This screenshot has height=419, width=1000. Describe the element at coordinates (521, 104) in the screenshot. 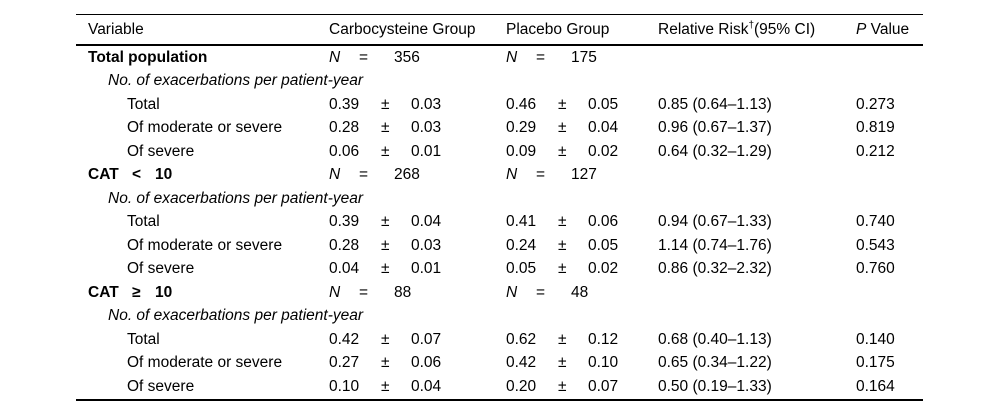

I see `mean-value: 0.46` at that location.